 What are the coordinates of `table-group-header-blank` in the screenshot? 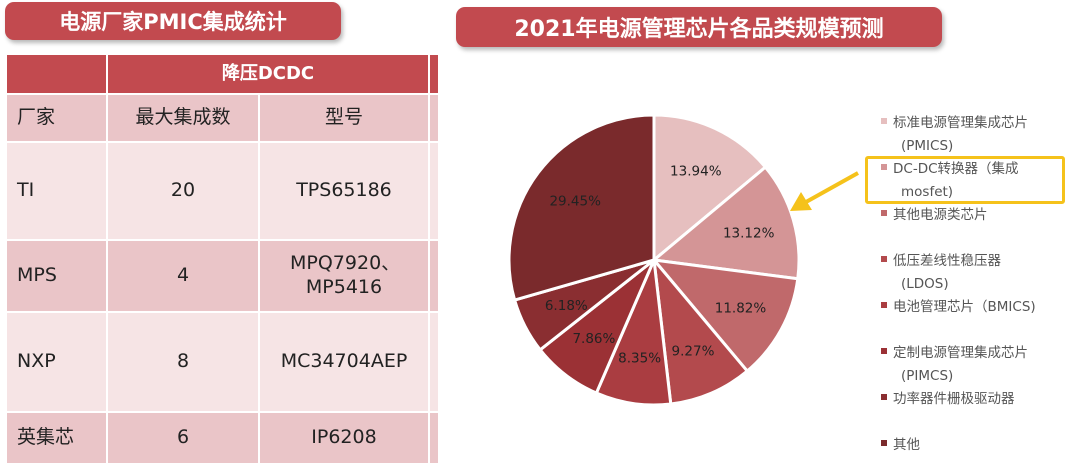 It's located at (56, 74).